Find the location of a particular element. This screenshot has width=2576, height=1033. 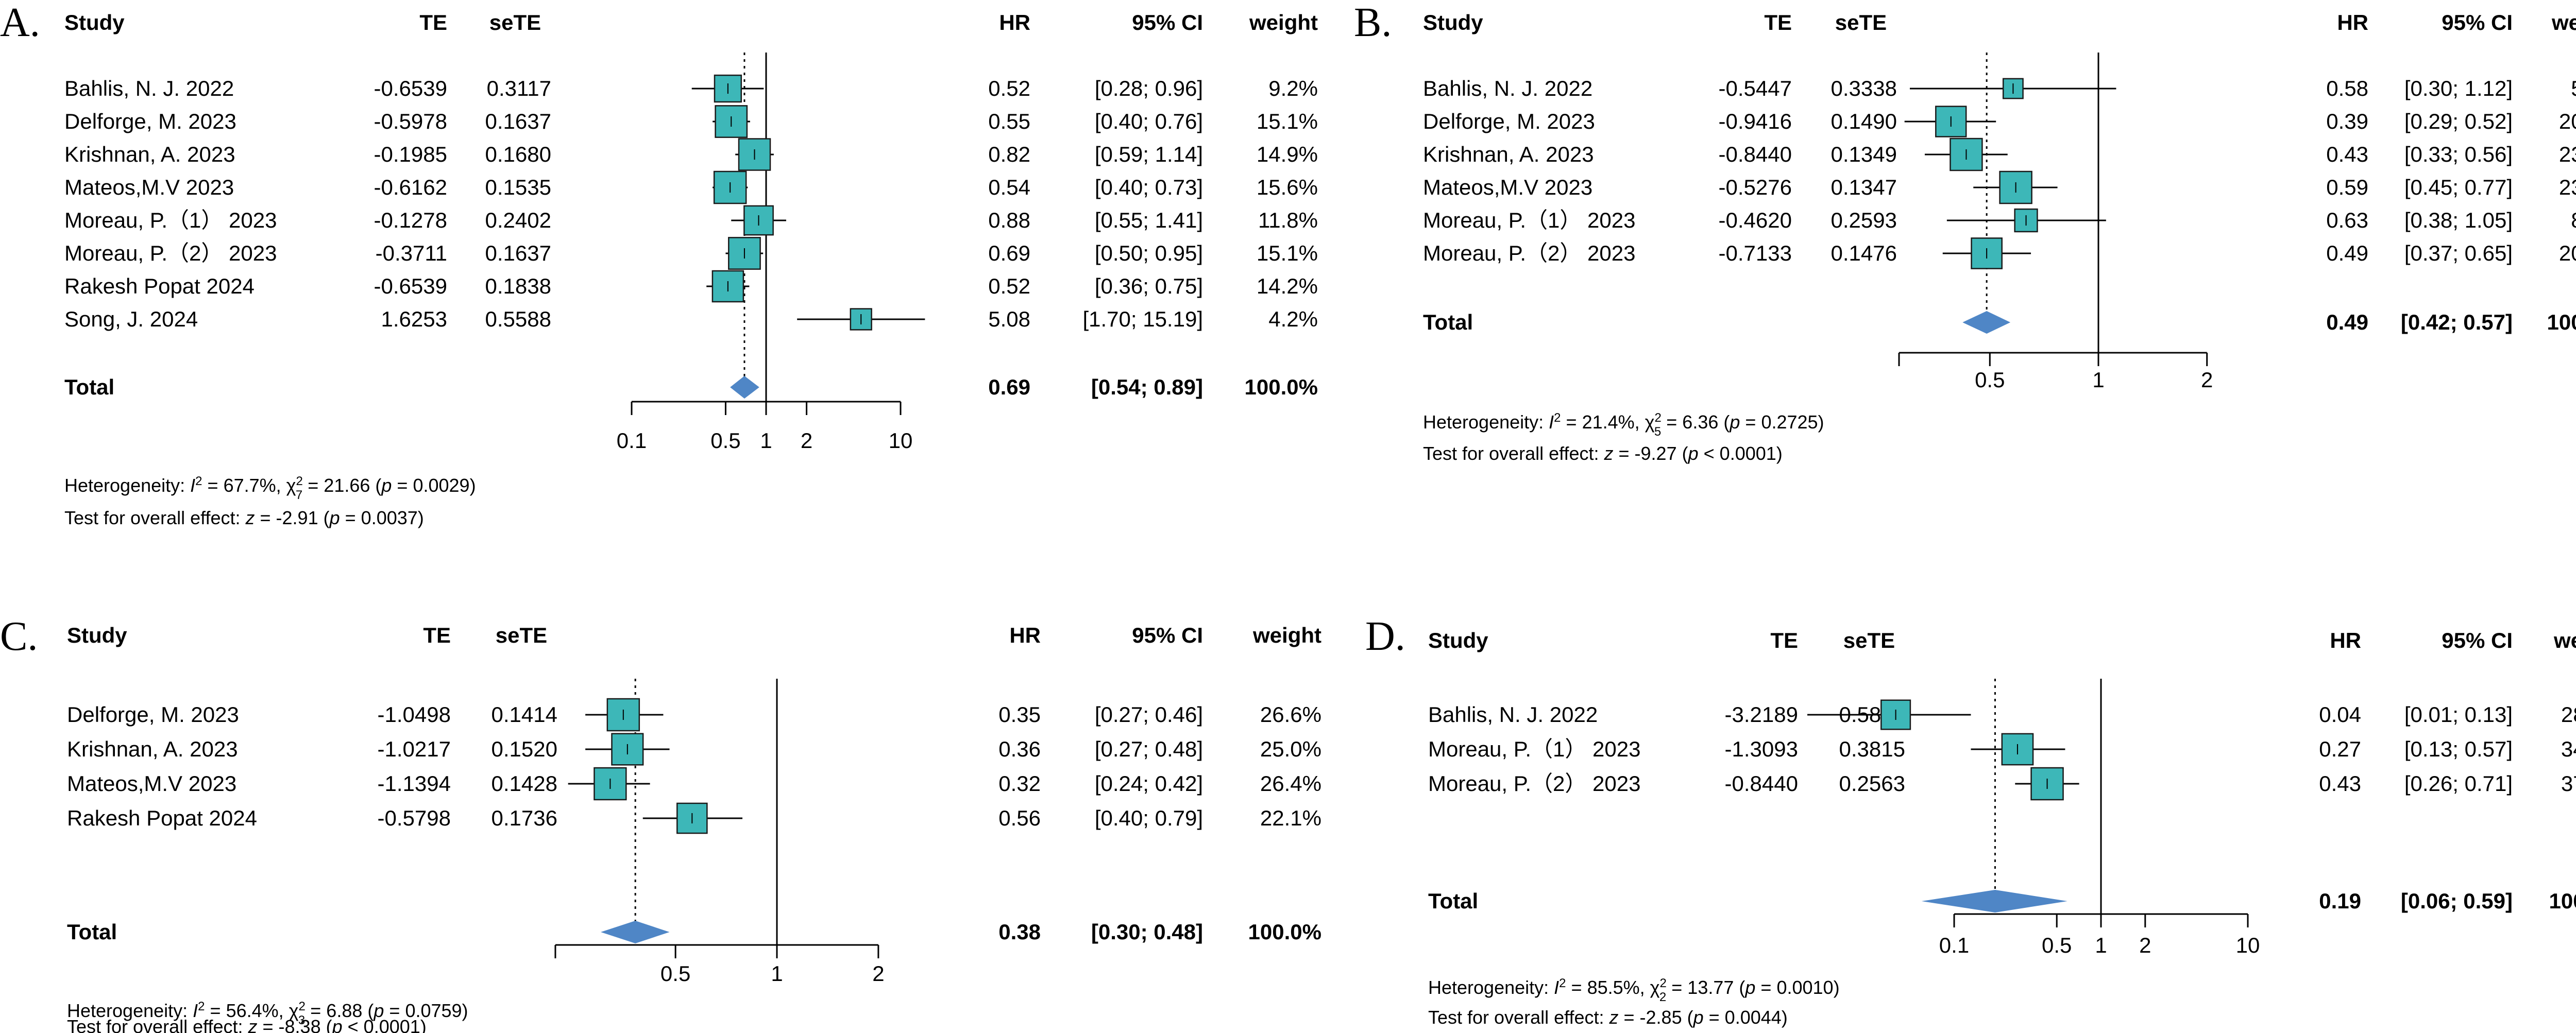

header-hr: HR is located at coordinates (2345, 640).